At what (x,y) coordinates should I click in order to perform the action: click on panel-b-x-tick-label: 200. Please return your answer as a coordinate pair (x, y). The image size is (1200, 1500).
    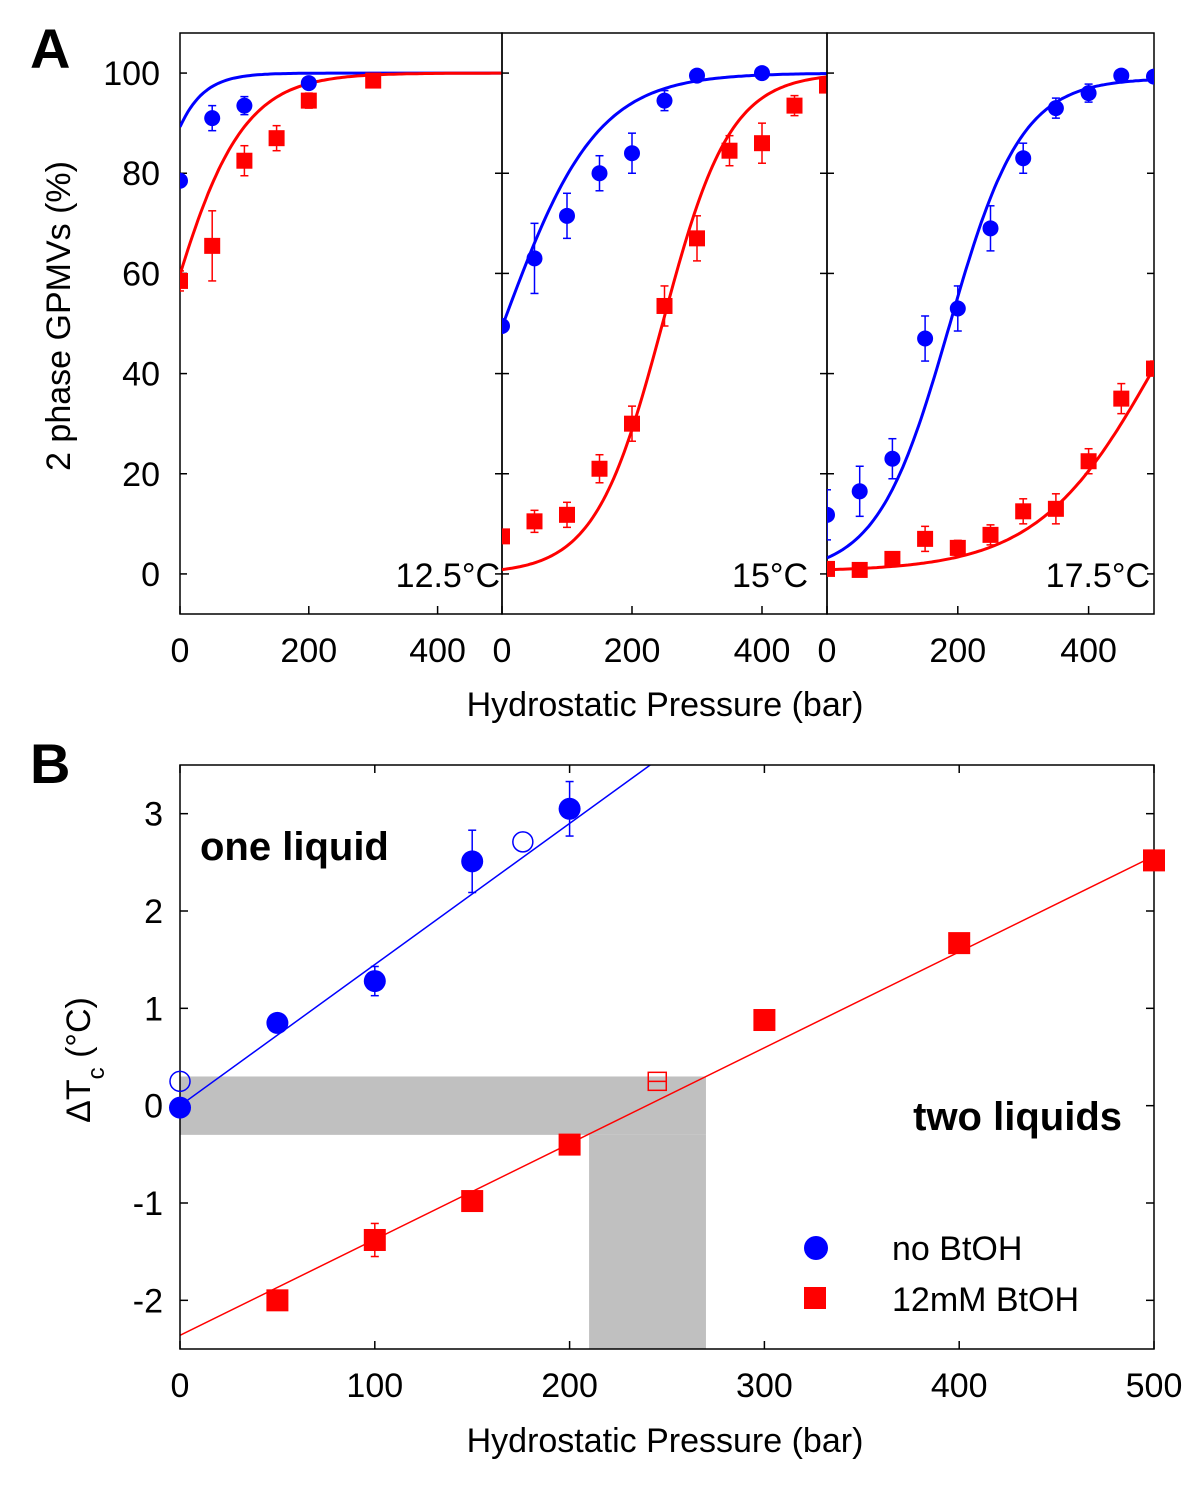
    Looking at the image, I should click on (569, 1386).